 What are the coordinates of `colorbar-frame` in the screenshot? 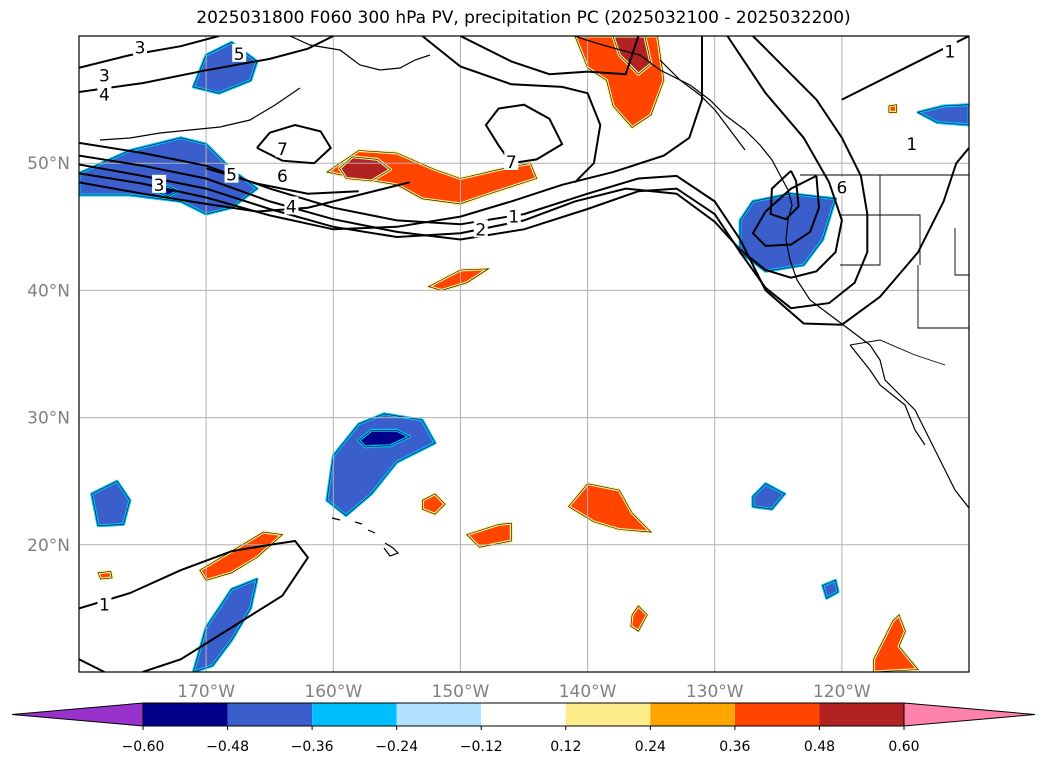 It's located at (523, 714).